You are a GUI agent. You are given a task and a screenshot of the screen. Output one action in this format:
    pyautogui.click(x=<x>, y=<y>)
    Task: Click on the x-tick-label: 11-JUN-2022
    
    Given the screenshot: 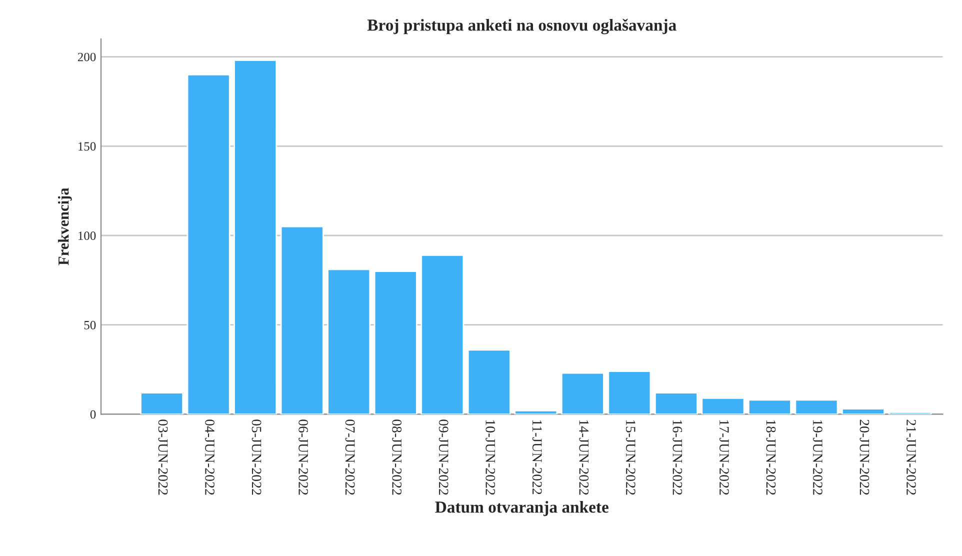 What is the action you would take?
    pyautogui.click(x=537, y=457)
    